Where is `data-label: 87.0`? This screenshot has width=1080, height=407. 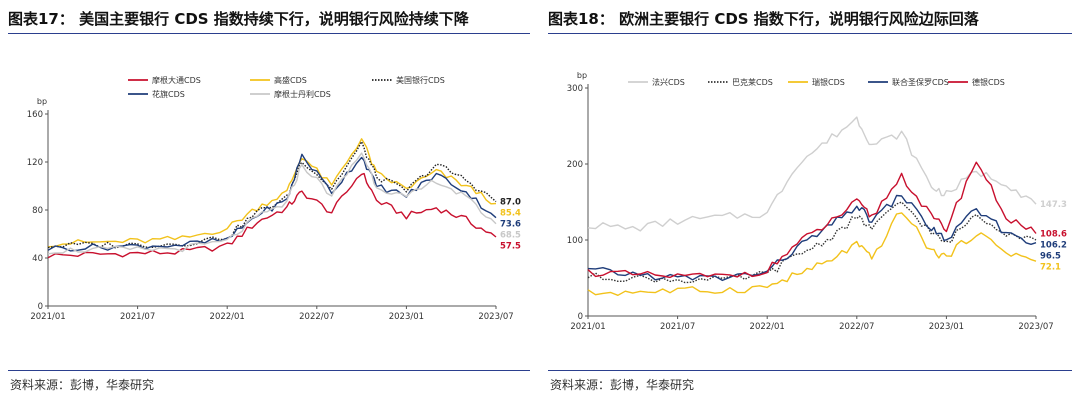 data-label: 87.0 is located at coordinates (510, 203).